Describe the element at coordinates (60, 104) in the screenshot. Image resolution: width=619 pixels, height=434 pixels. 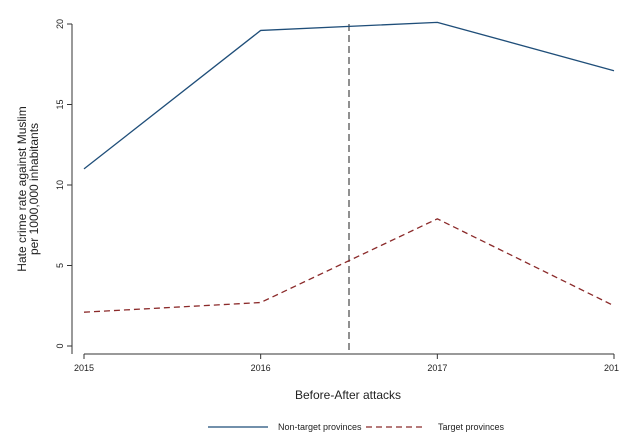
I see `y-tick-label: 15` at that location.